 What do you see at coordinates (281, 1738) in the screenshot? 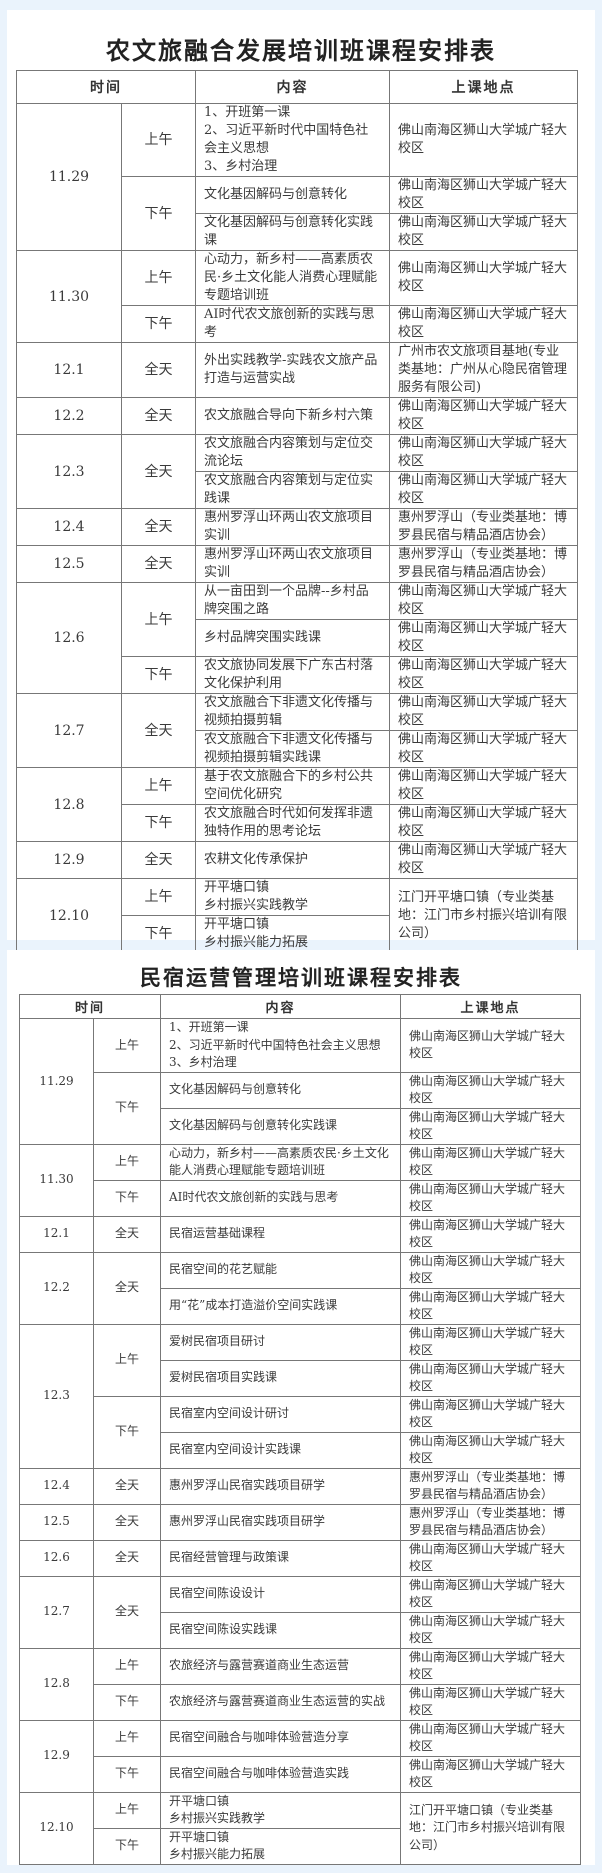
I see `content-cell: 民宿空间融合与咖啡体验营造分享` at bounding box center [281, 1738].